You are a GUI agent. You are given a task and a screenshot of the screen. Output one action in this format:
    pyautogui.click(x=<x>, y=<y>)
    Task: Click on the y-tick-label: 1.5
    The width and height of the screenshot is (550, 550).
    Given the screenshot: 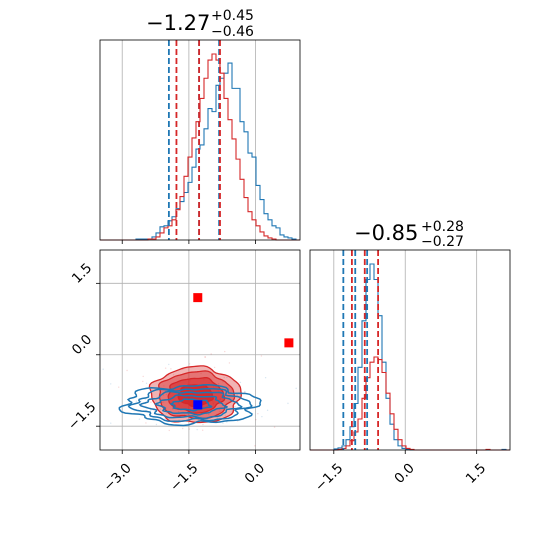 What is the action you would take?
    pyautogui.click(x=82, y=273)
    